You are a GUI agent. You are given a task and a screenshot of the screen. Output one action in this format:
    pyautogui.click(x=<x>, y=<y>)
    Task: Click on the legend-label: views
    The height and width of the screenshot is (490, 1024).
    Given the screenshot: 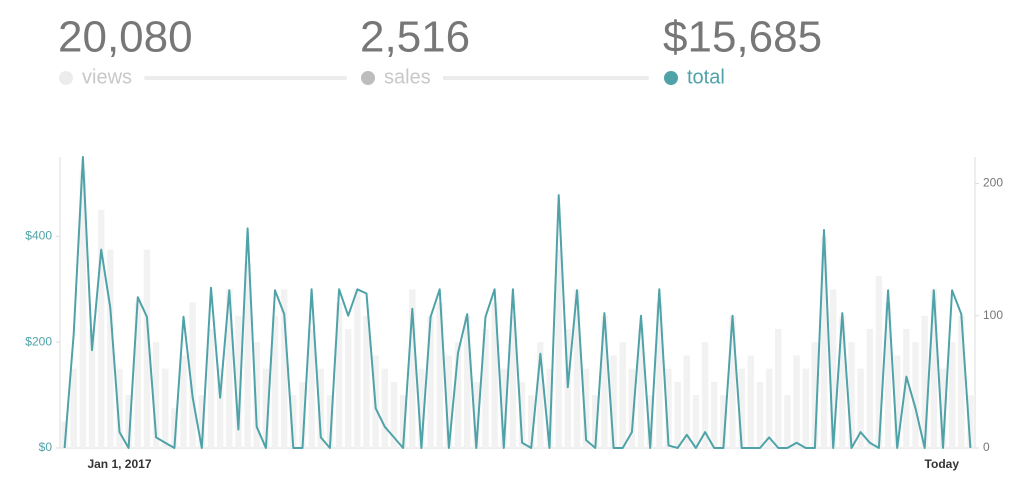 What is the action you would take?
    pyautogui.click(x=107, y=77)
    